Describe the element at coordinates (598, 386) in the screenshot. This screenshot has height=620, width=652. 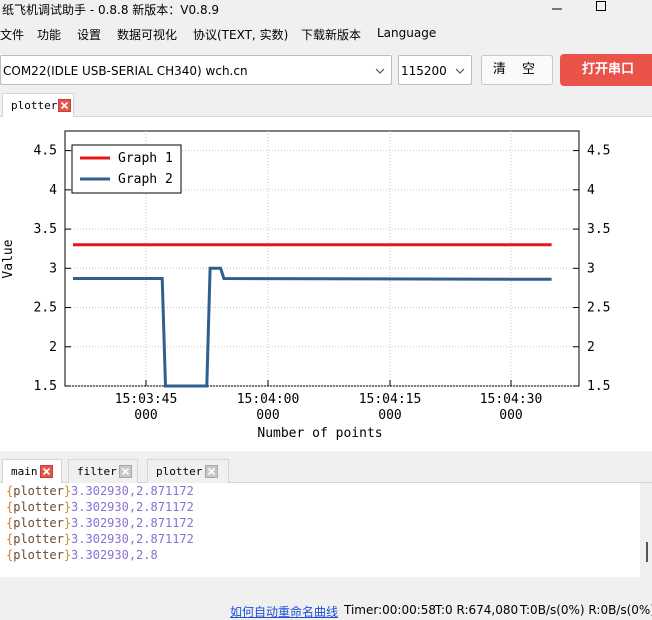
I see `y-tick-label-right: 1.5` at that location.